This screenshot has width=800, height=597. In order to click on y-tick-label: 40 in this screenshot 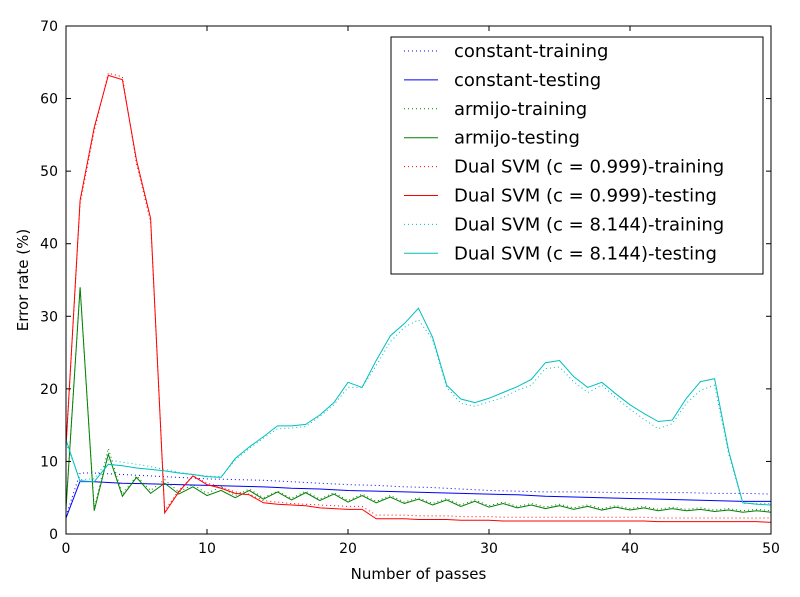, I will do `click(49, 245)`.